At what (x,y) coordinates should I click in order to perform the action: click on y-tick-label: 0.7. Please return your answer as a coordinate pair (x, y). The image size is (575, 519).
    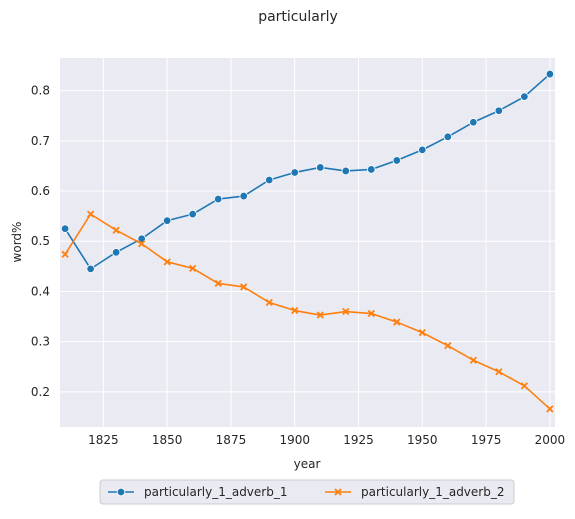
    Looking at the image, I should click on (40, 141).